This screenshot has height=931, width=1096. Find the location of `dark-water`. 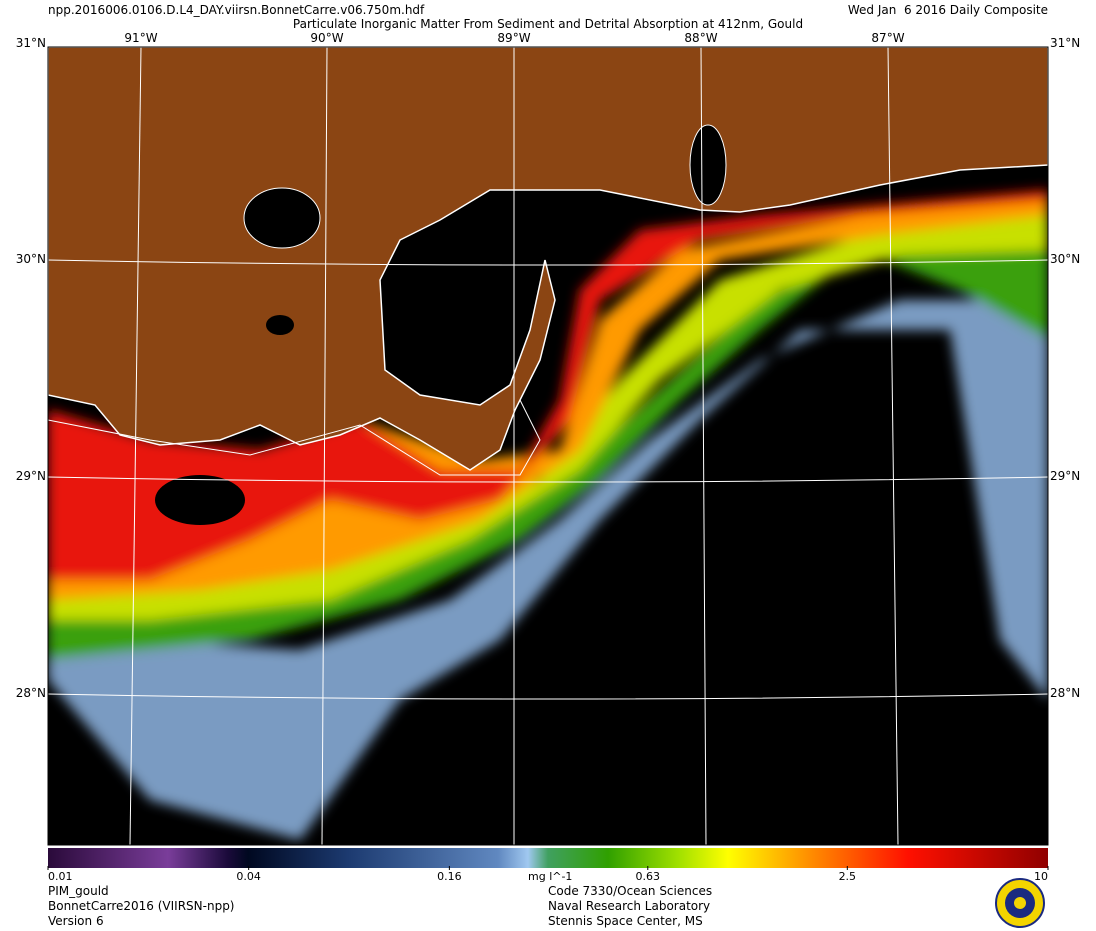

dark-water is located at coordinates (200, 500).